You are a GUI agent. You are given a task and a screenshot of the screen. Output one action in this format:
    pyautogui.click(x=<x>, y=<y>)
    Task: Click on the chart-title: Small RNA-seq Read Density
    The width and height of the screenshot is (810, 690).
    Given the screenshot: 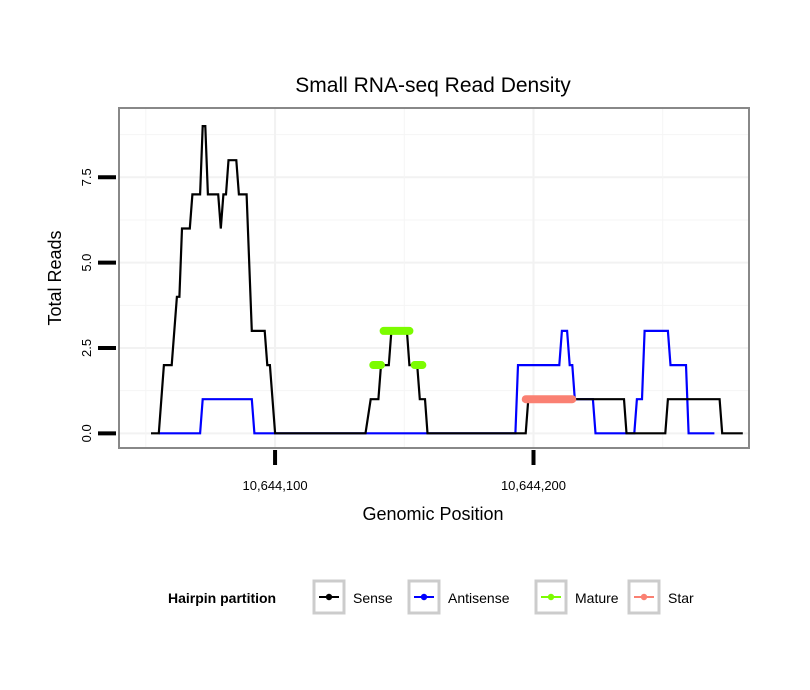 What is the action you would take?
    pyautogui.click(x=433, y=85)
    